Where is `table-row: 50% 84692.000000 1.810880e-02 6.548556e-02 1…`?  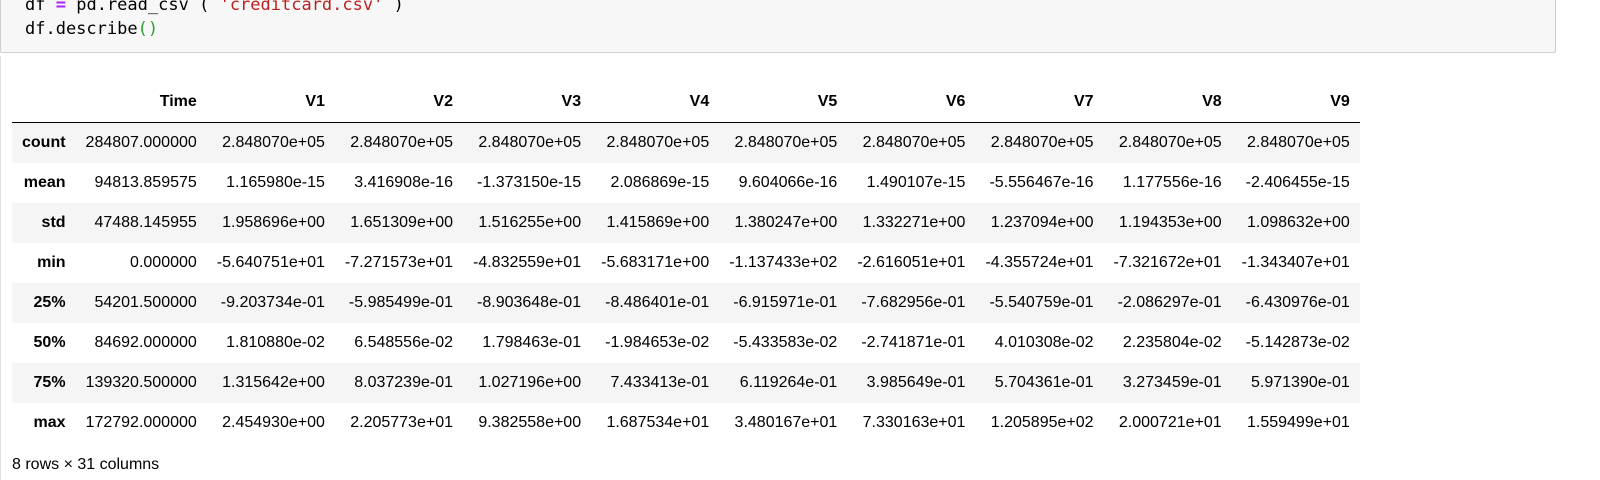
table-row: 50% 84692.000000 1.810880e-02 6.548556e-02 1… is located at coordinates (686, 343).